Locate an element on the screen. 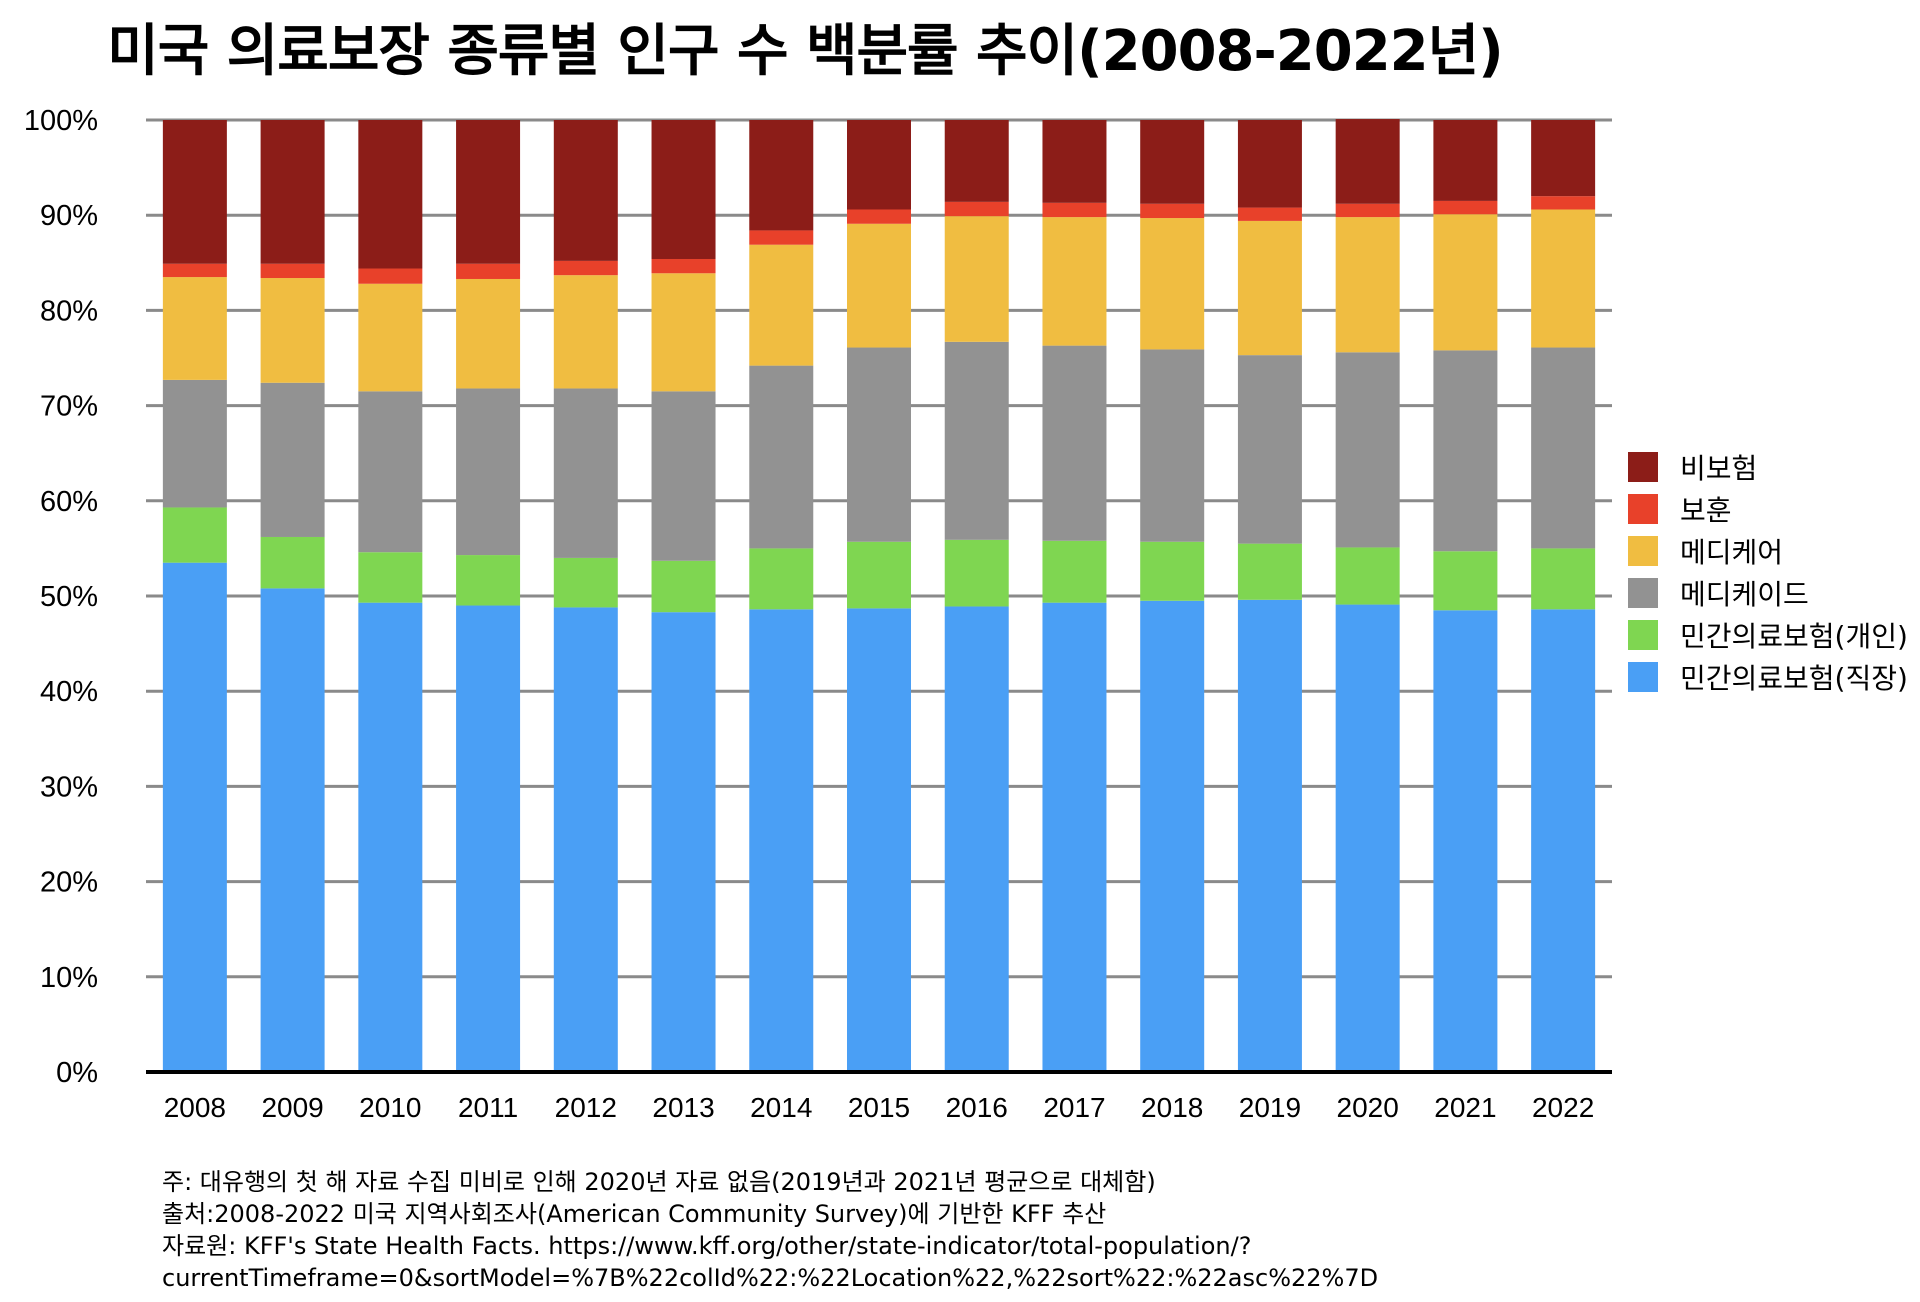 This screenshot has height=1302, width=1920. y-tick-label: 60% is located at coordinates (69, 502).